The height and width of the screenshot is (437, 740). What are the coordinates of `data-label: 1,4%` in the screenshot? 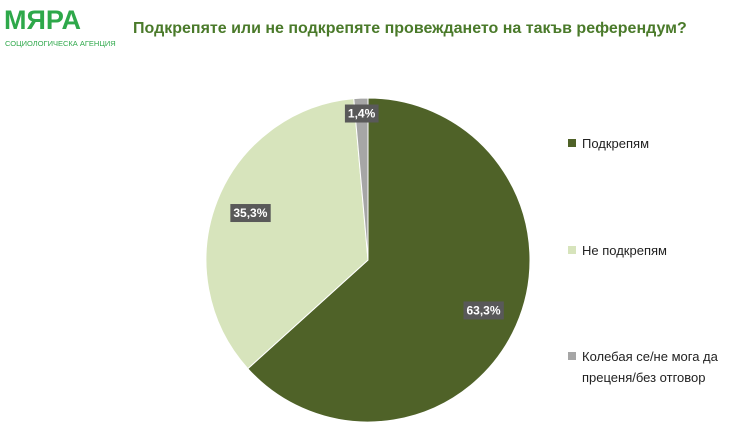 It's located at (362, 114).